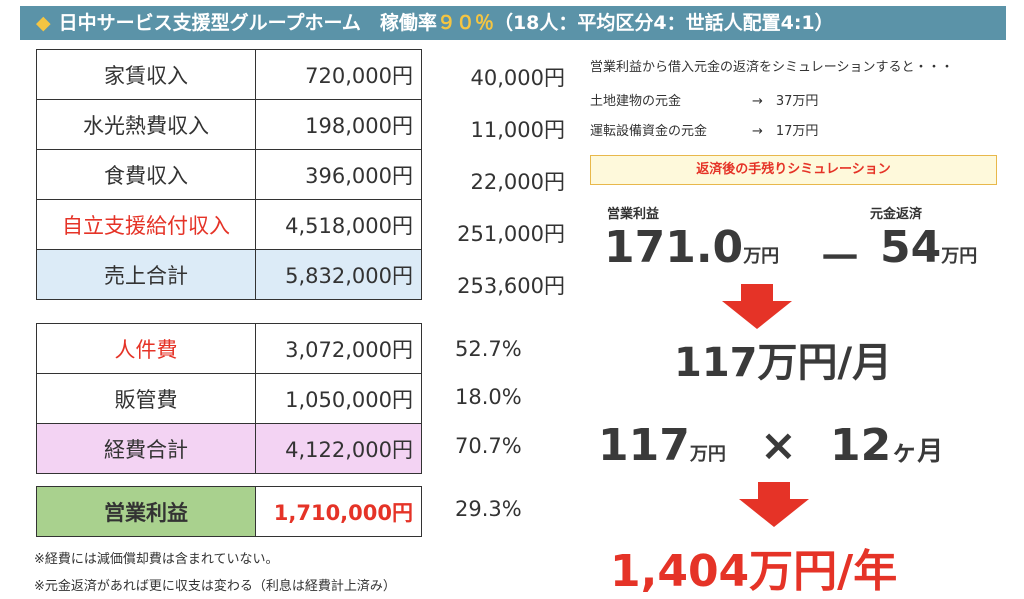  Describe the element at coordinates (338, 511) in the screenshot. I see `profit-amount: 1,710,000円` at that location.